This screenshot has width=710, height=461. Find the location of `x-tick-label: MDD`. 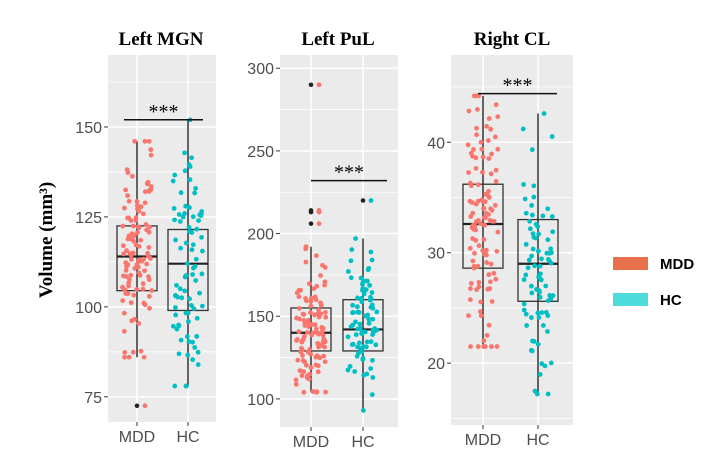

x-tick-label: MDD is located at coordinates (311, 442).